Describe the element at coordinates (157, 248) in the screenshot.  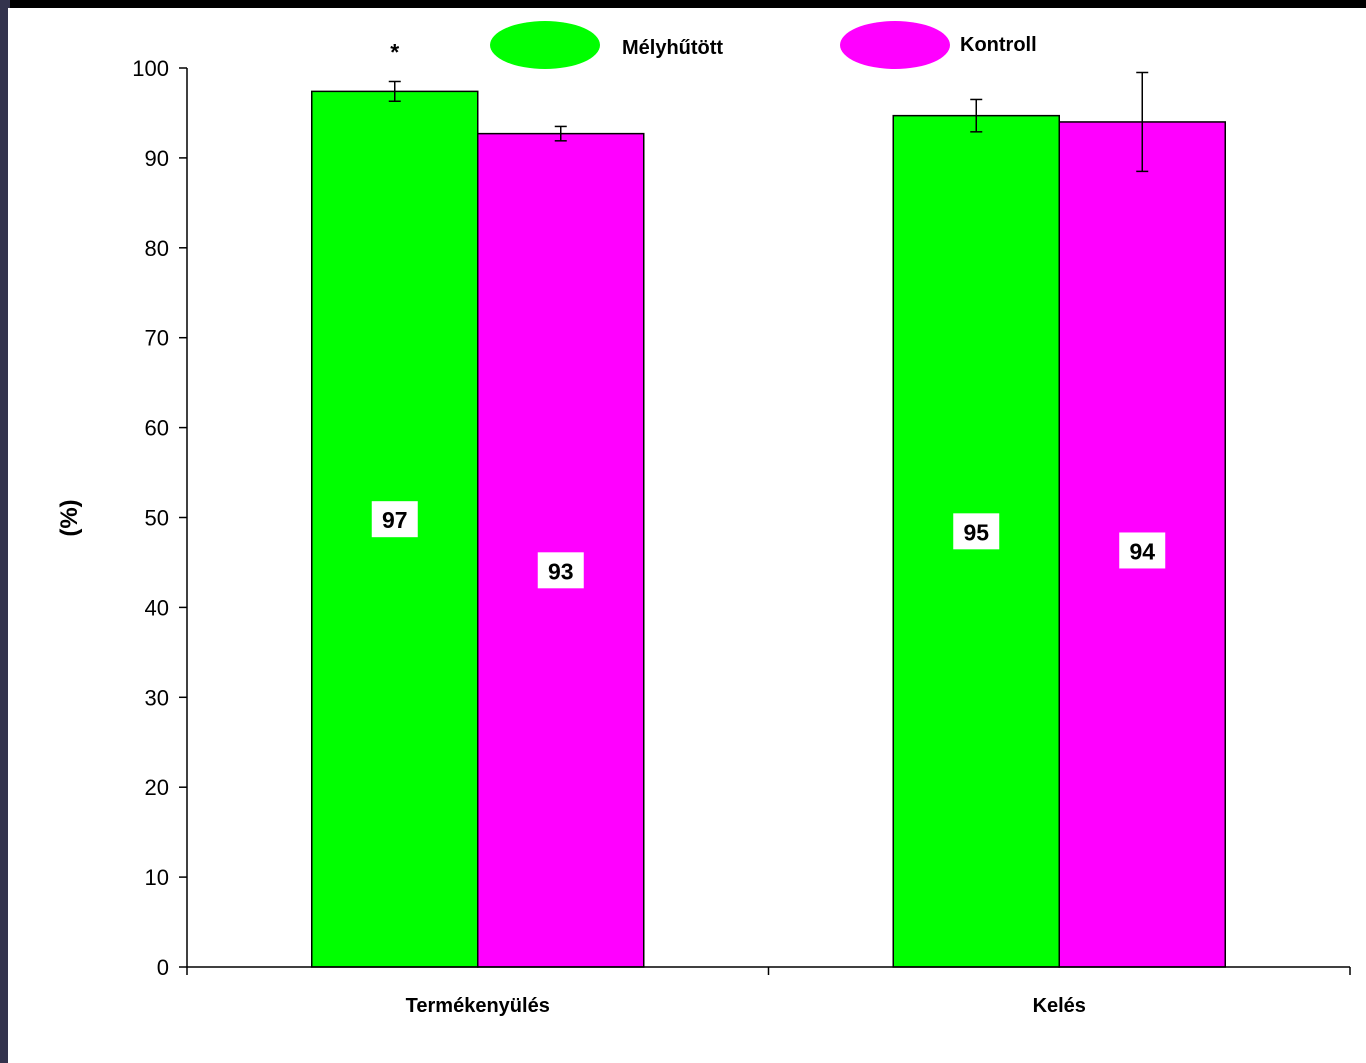
I see `y-tick-label: 80` at that location.